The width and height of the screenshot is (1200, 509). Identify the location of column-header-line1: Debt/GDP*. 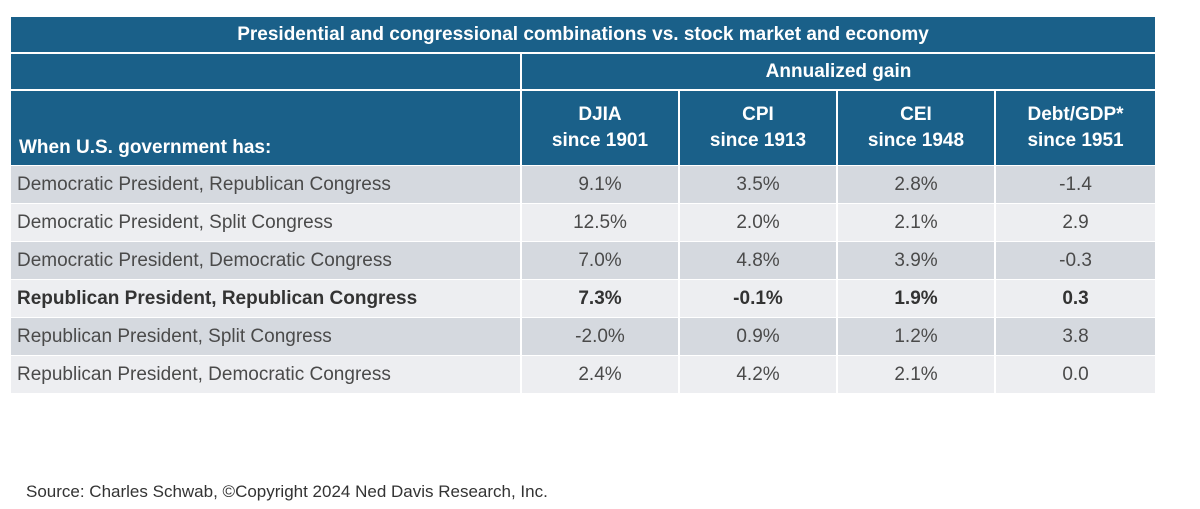
(1075, 114).